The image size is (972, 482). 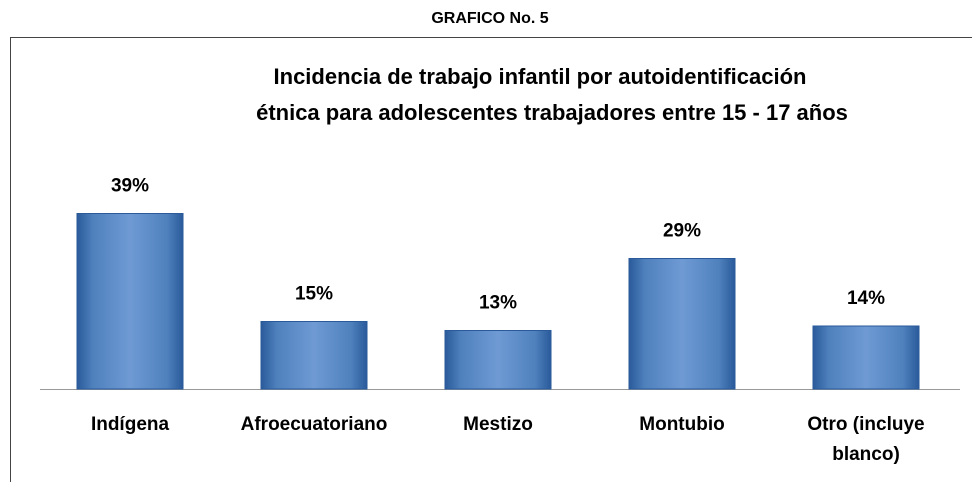 I want to click on x-tick-label: Mestizo, so click(x=498, y=424).